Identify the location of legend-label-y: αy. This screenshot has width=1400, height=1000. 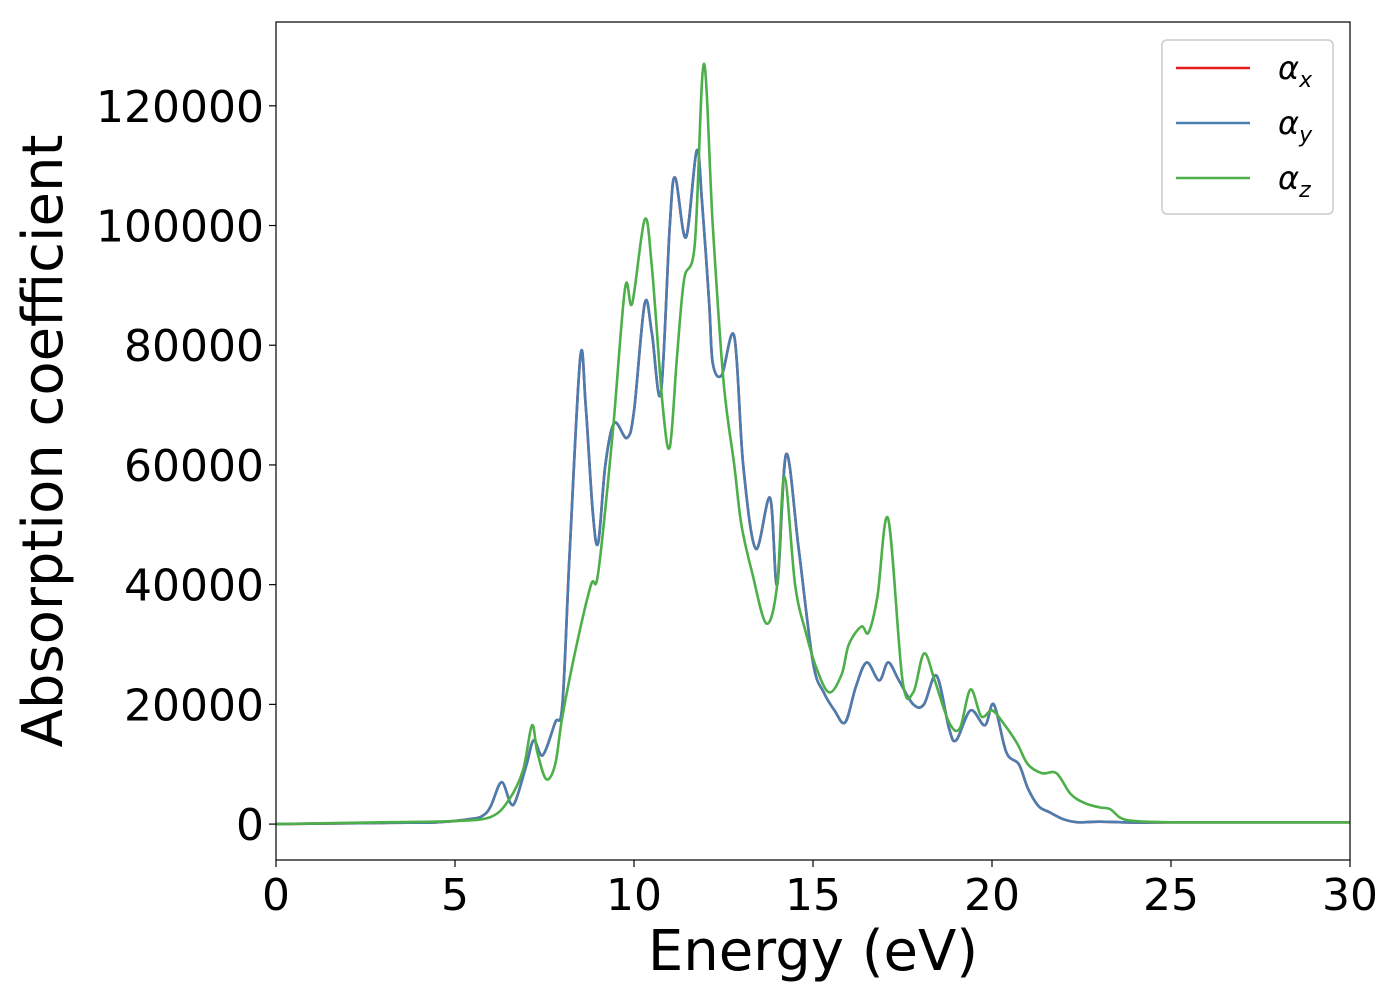
(1295, 126).